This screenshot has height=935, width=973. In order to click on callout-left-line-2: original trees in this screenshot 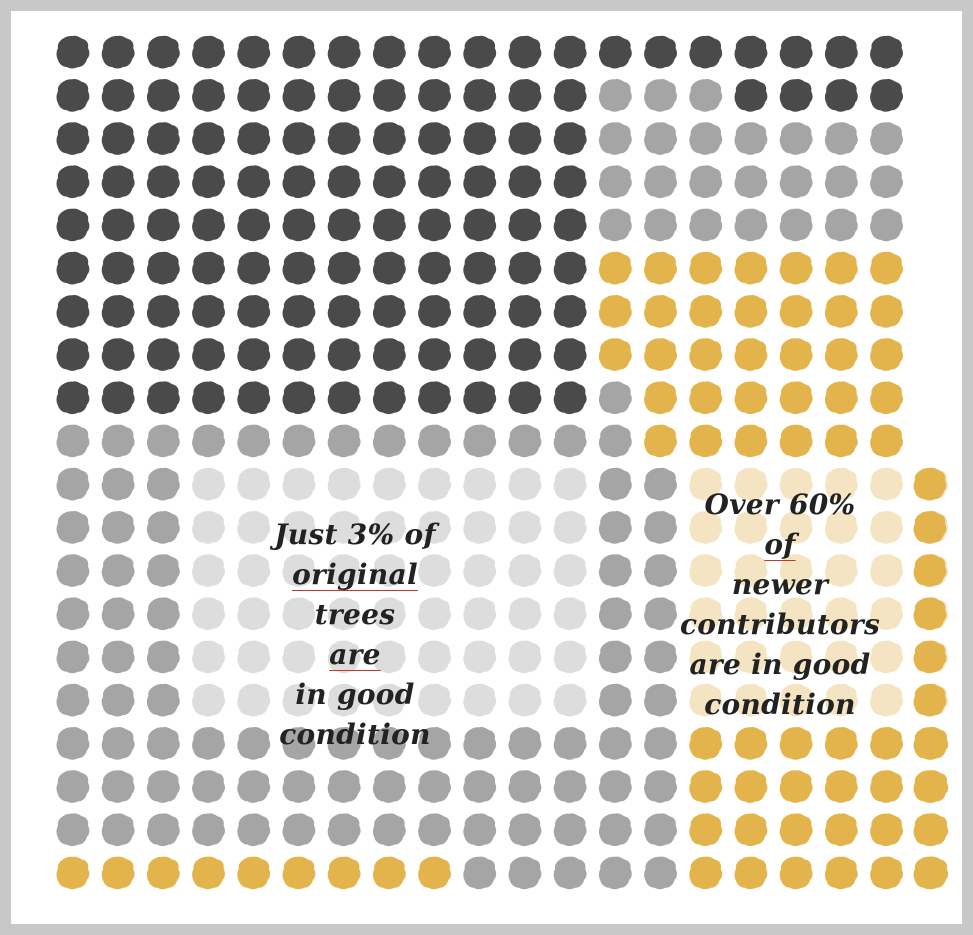, I will do `click(355, 595)`.